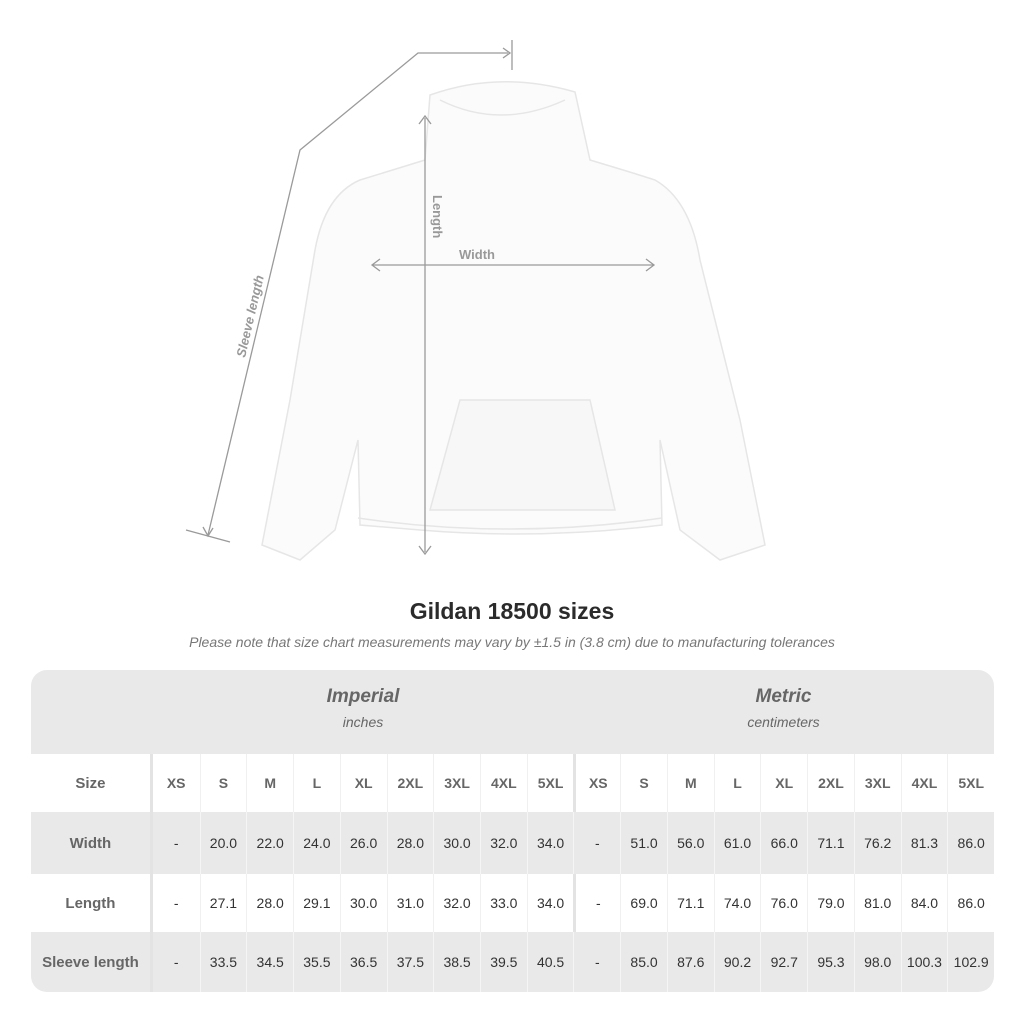  What do you see at coordinates (316, 903) in the screenshot?
I see `table-cell: 29.1` at bounding box center [316, 903].